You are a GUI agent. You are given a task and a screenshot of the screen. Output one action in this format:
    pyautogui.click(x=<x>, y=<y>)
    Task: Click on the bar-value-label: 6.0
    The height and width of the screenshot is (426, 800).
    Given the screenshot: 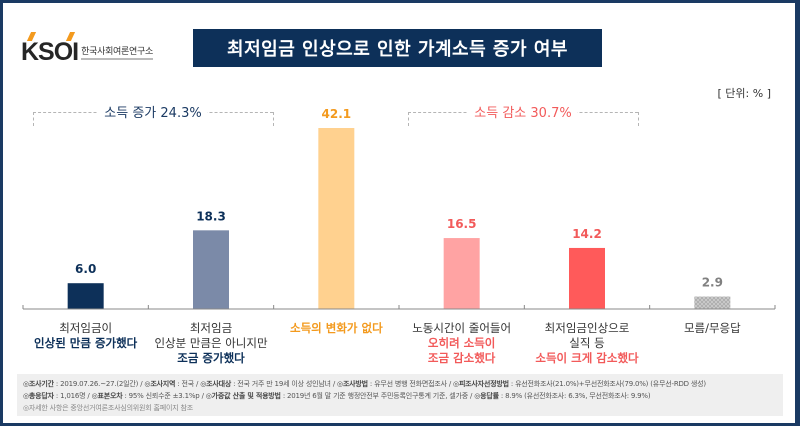 What is the action you would take?
    pyautogui.click(x=85, y=269)
    